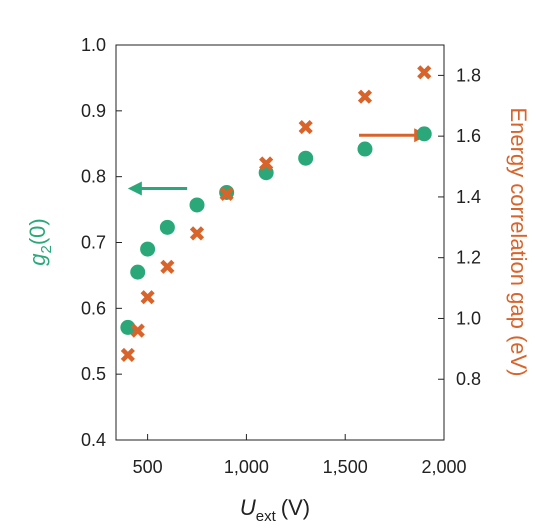  I want to click on y-right-tick-label: 1.6, so click(468, 136).